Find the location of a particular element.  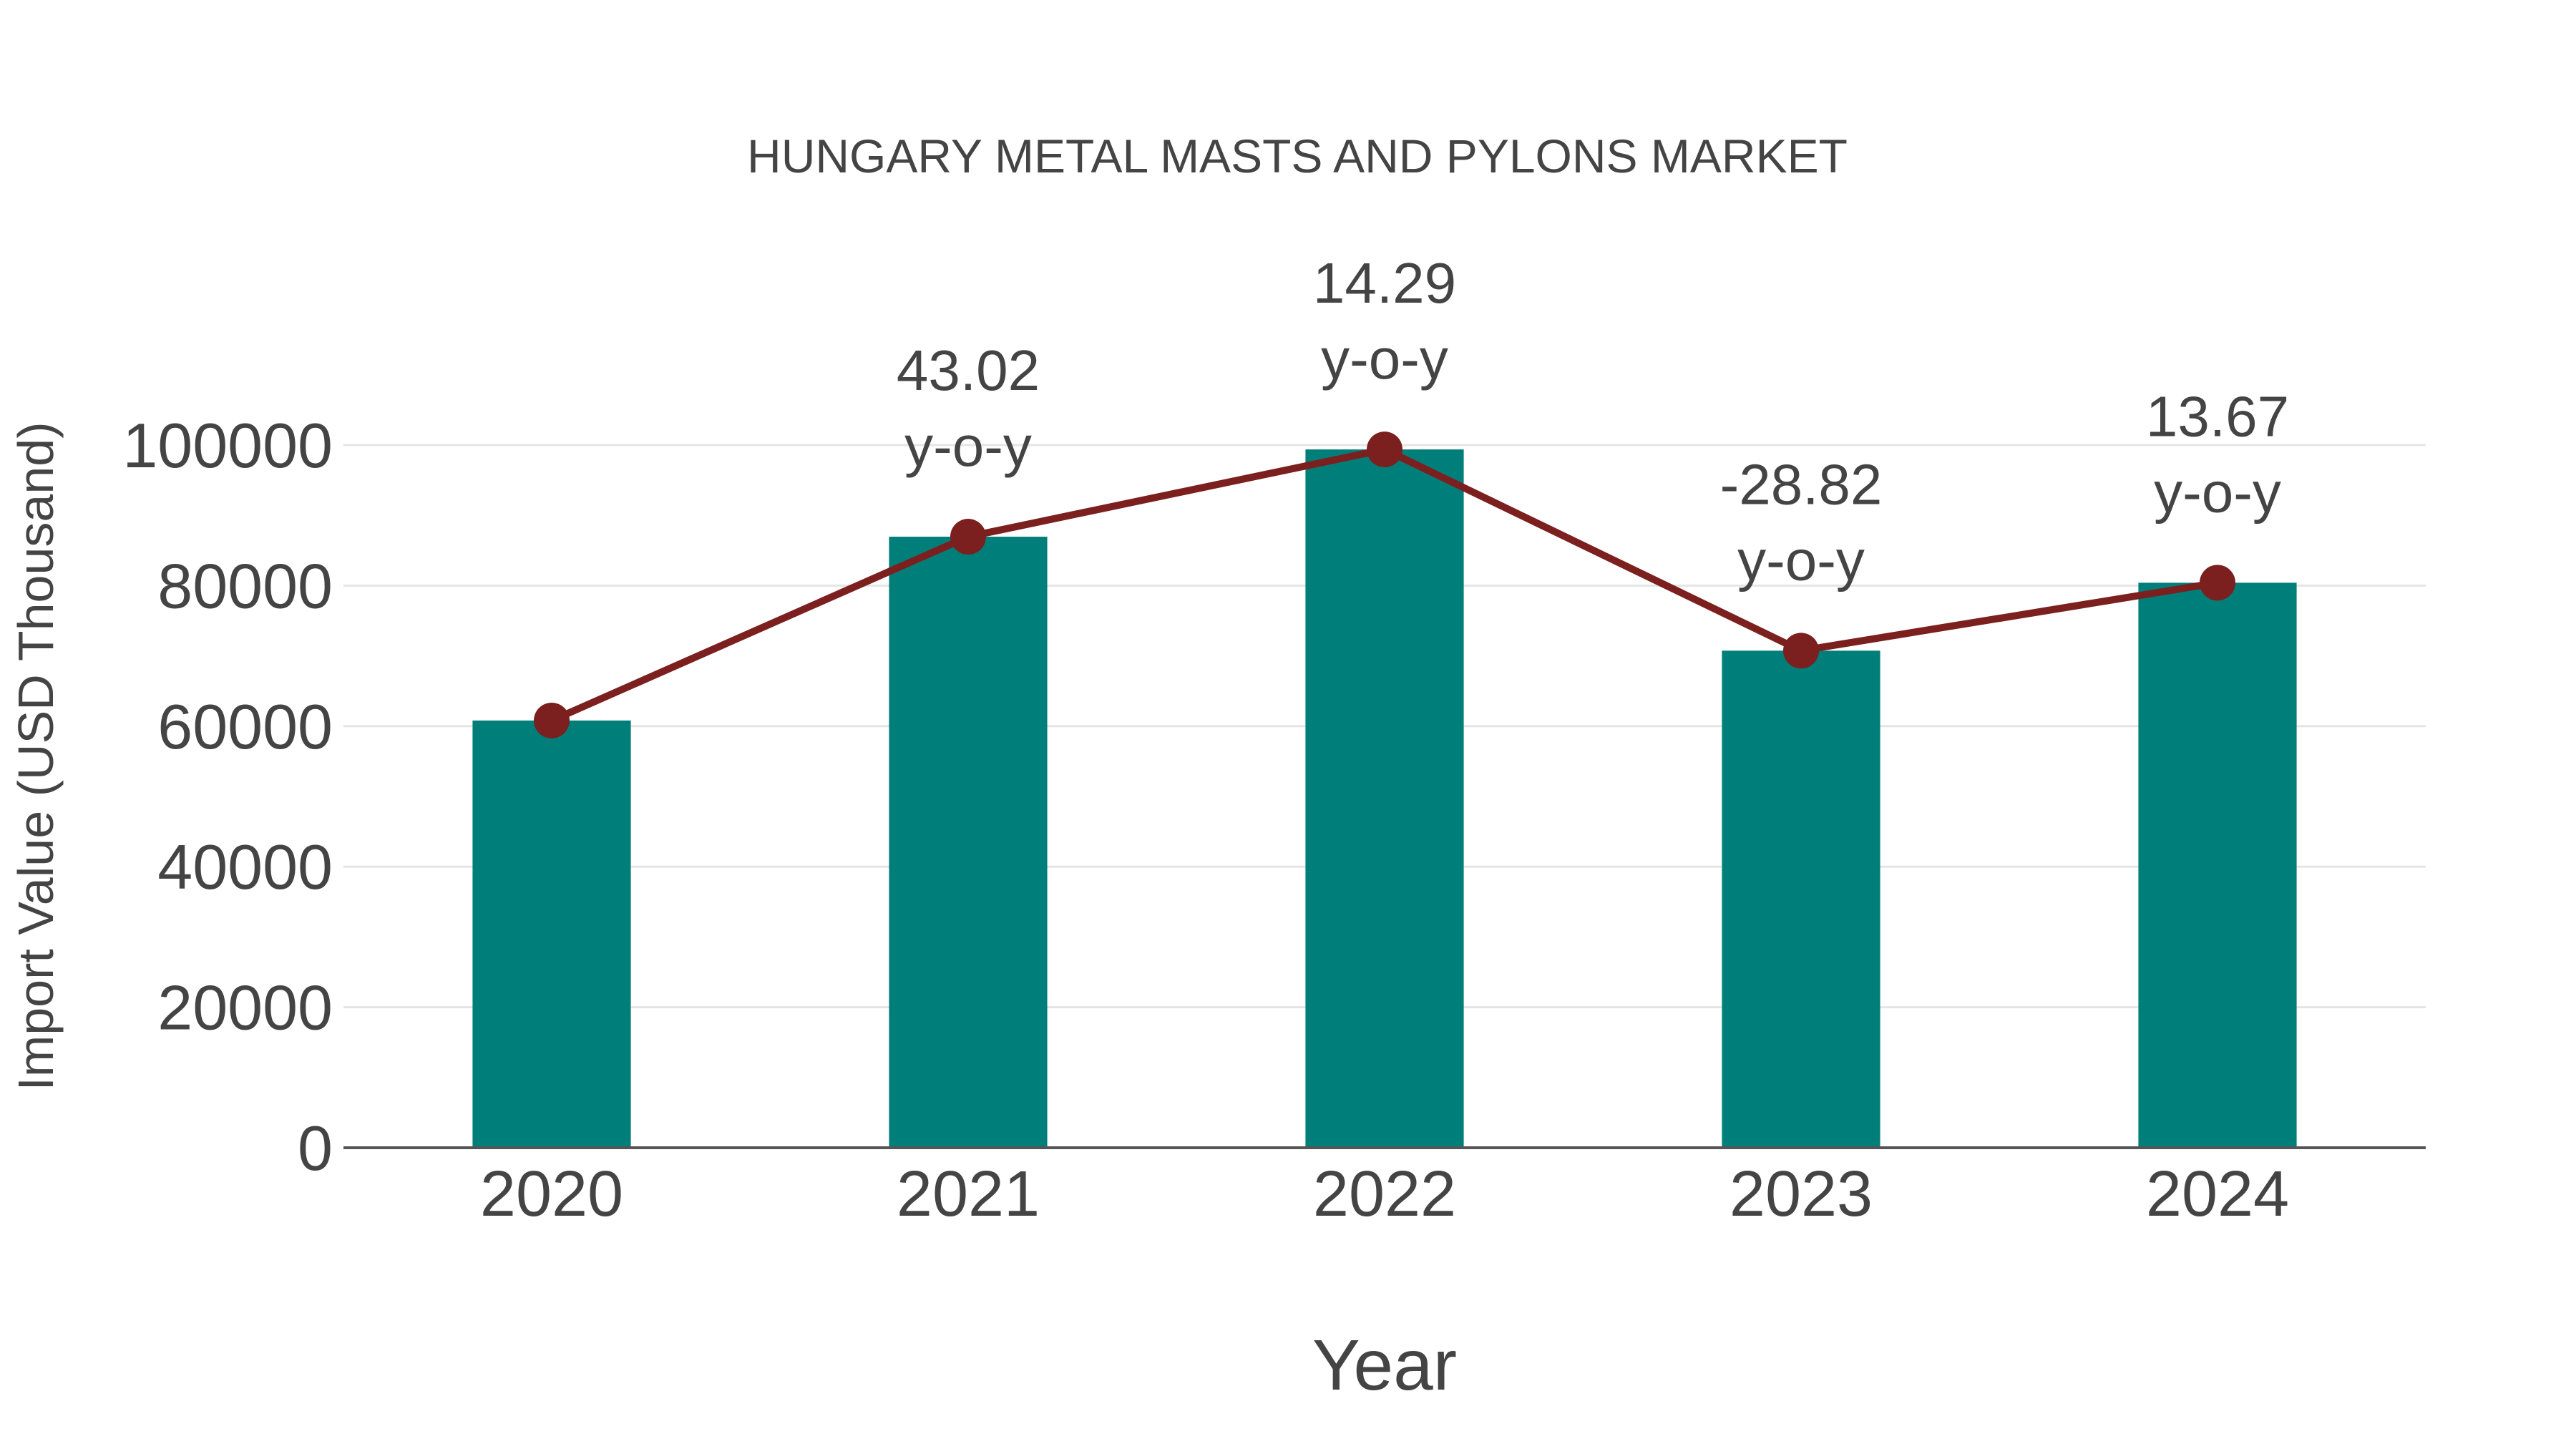

line-marker-2022 is located at coordinates (1384, 449).